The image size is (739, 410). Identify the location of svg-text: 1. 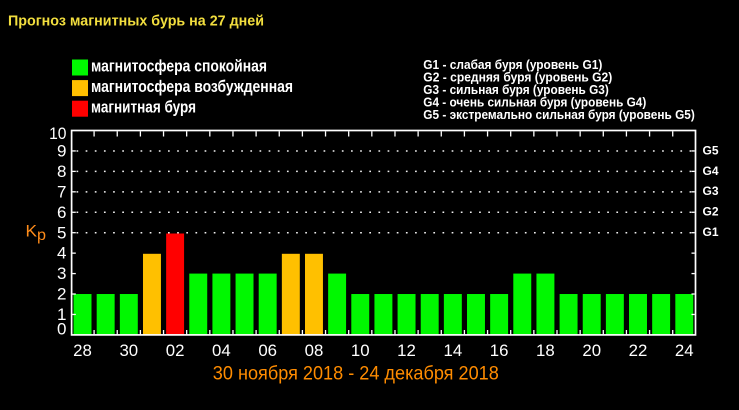
(61, 314).